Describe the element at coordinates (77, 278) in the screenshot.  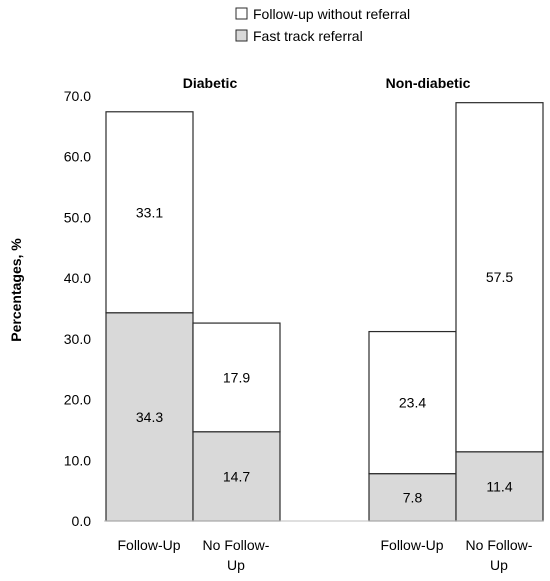
I see `y-tick-label: 40.0` at that location.